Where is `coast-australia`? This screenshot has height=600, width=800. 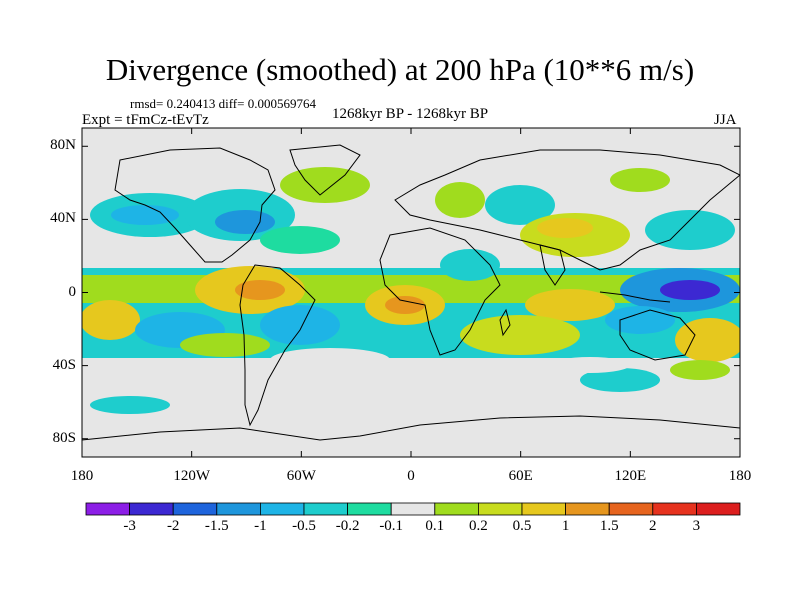
coast-australia is located at coordinates (657, 335).